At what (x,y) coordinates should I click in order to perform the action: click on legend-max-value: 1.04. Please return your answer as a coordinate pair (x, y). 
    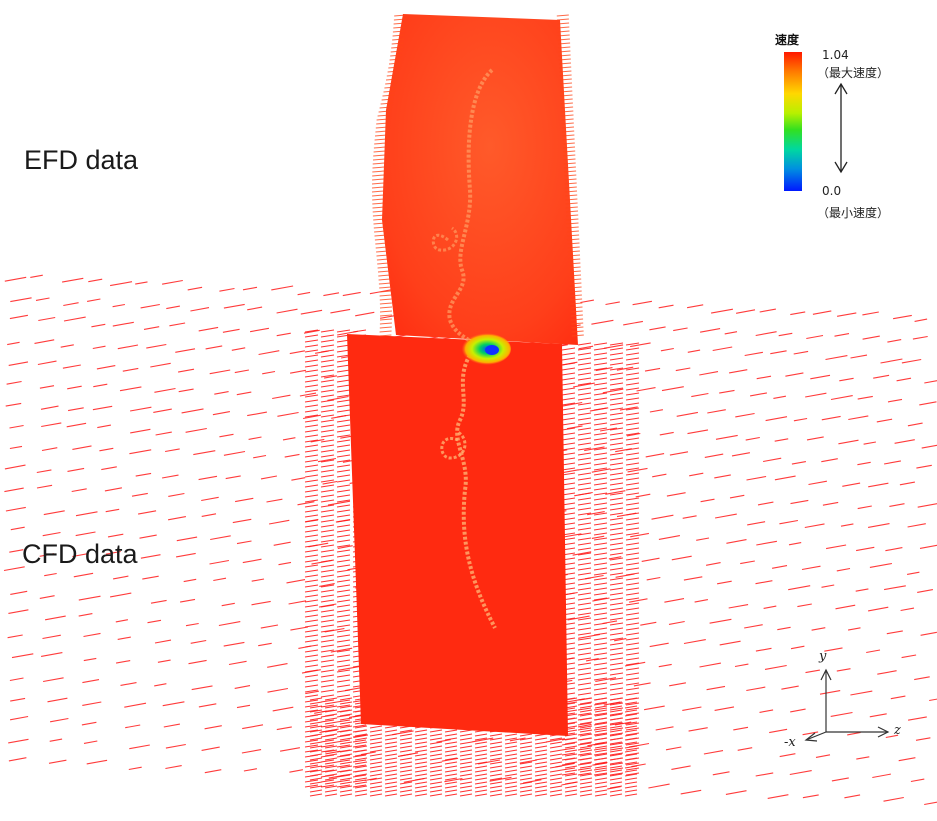
    Looking at the image, I should click on (835, 55).